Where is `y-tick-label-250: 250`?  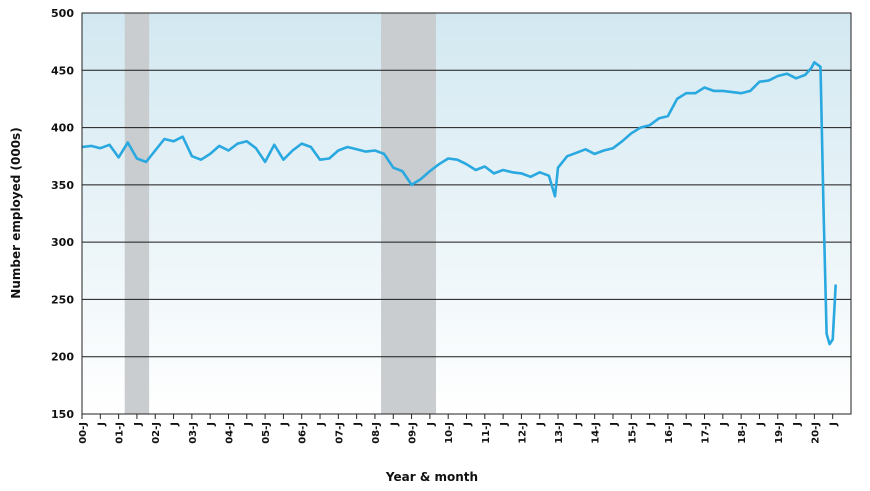 y-tick-label-250: 250 is located at coordinates (62, 299).